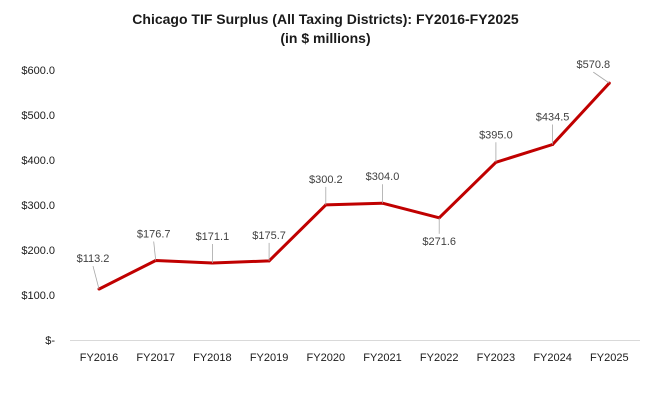 The image size is (651, 409). I want to click on x-tick-label: FY2022, so click(439, 358).